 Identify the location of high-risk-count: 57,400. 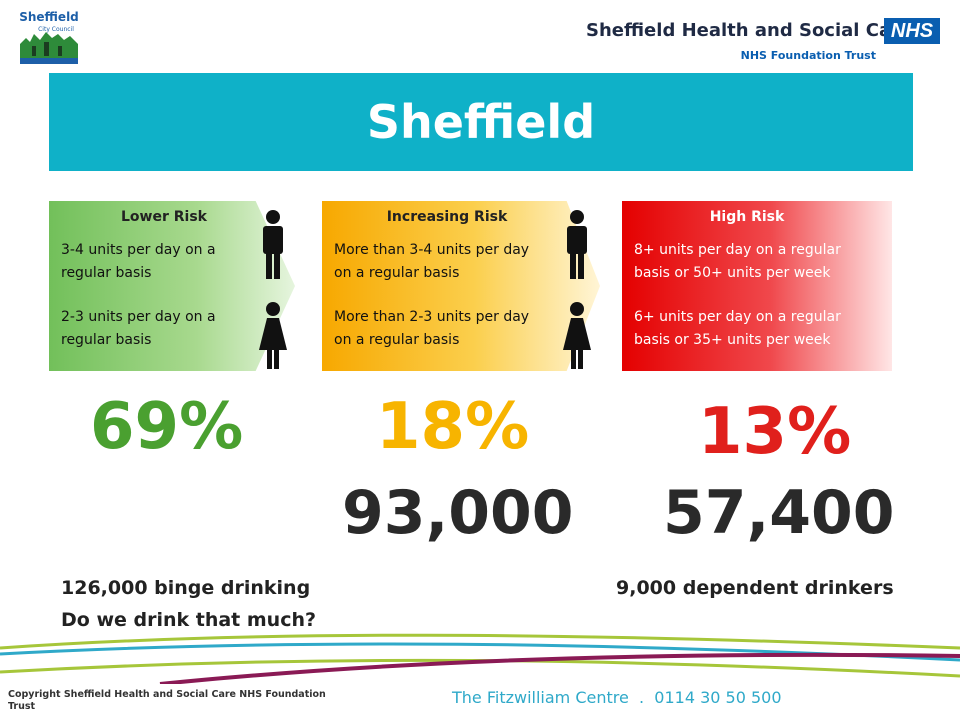
(779, 513).